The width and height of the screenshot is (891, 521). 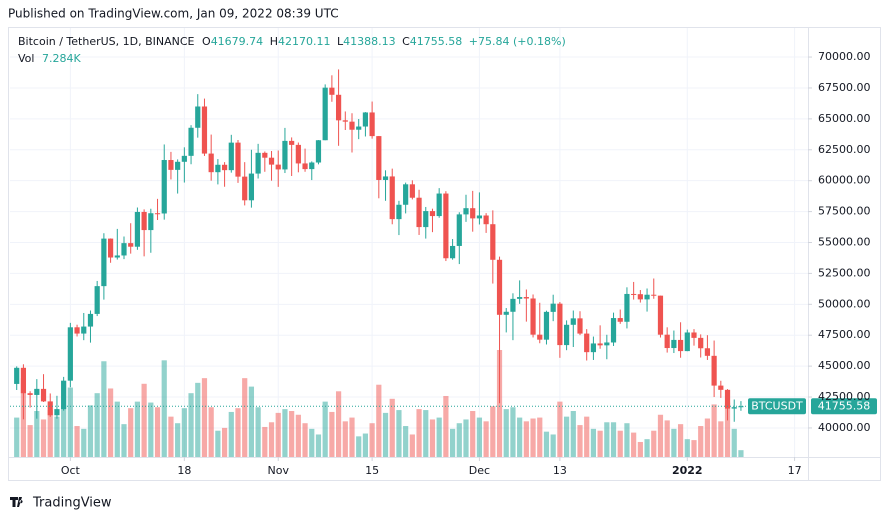 I want to click on x-tick-label: 17, so click(x=795, y=470).